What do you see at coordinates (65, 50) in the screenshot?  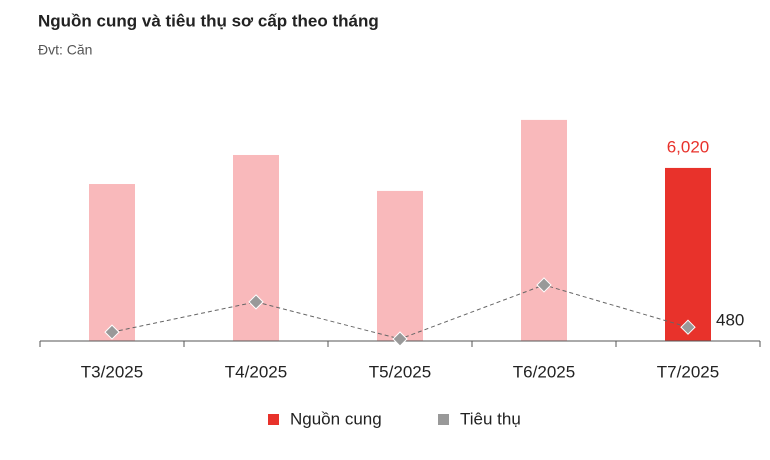 I see `chart-subtitle: Đvt: Căn` at bounding box center [65, 50].